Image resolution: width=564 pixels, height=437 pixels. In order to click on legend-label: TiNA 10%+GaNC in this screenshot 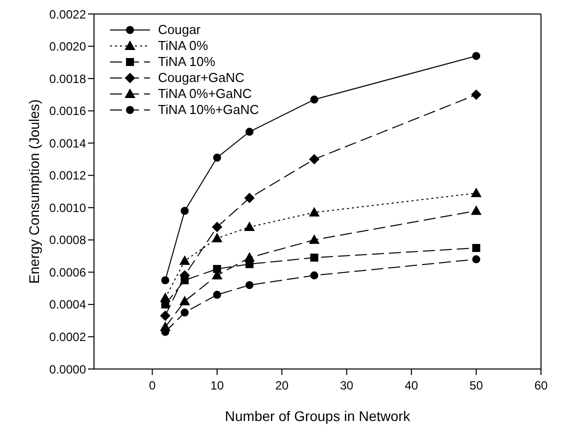, I will do `click(209, 110)`.